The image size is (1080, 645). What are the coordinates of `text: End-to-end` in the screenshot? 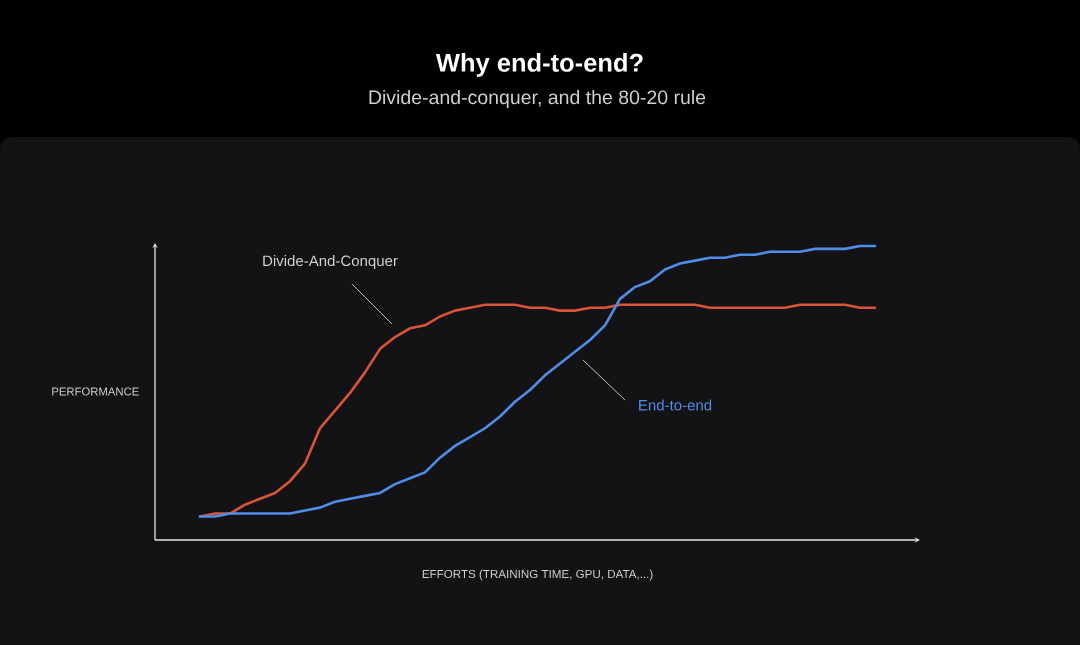 It's located at (675, 405).